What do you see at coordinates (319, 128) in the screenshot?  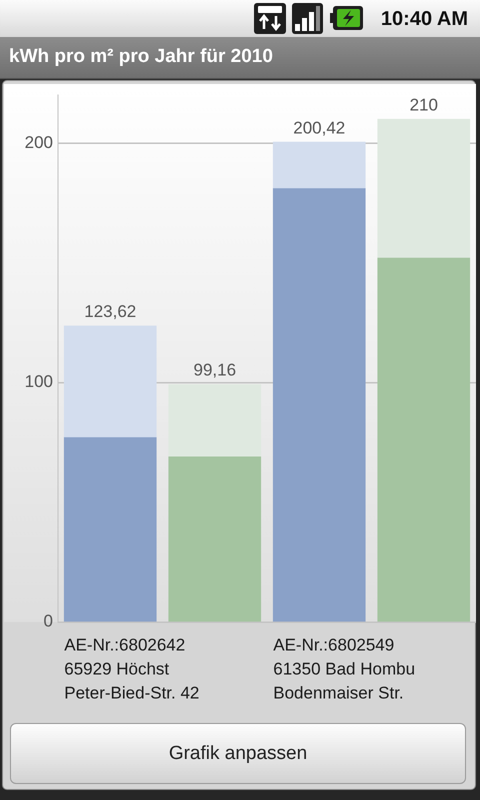 I see `total-label: 200,42` at bounding box center [319, 128].